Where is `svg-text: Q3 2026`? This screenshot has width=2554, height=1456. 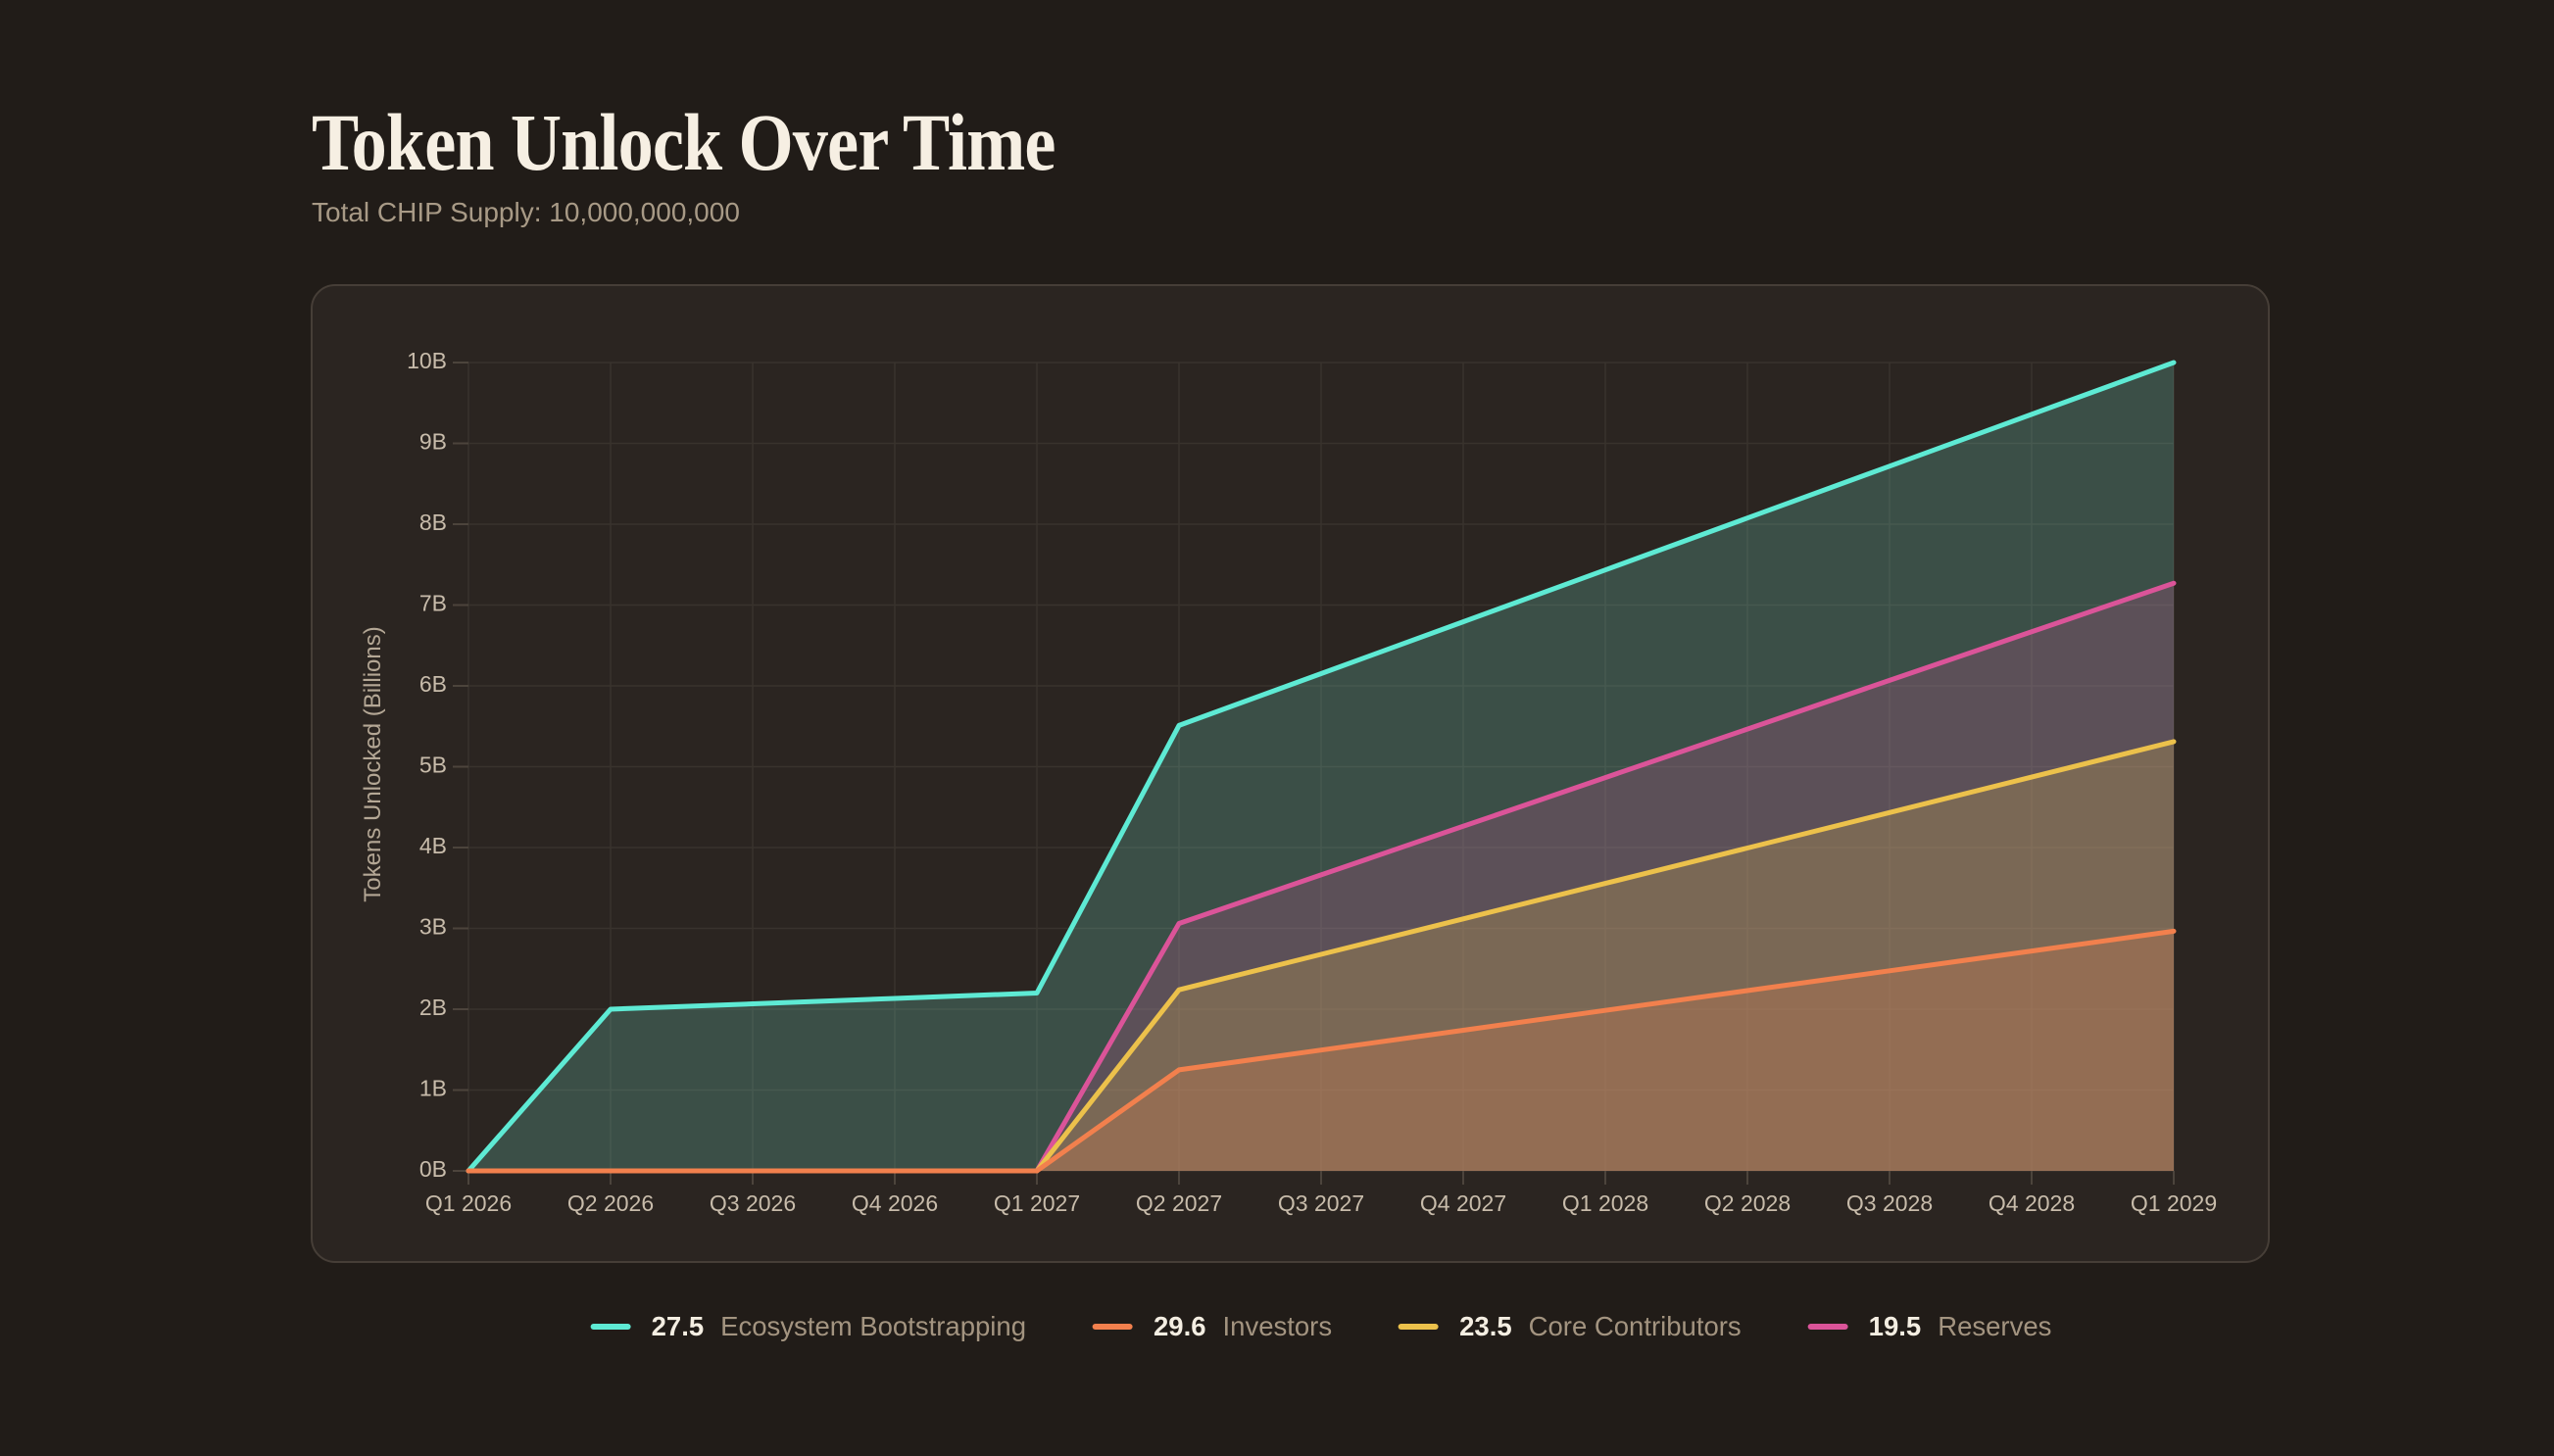 svg-text: Q3 2026 is located at coordinates (753, 1203).